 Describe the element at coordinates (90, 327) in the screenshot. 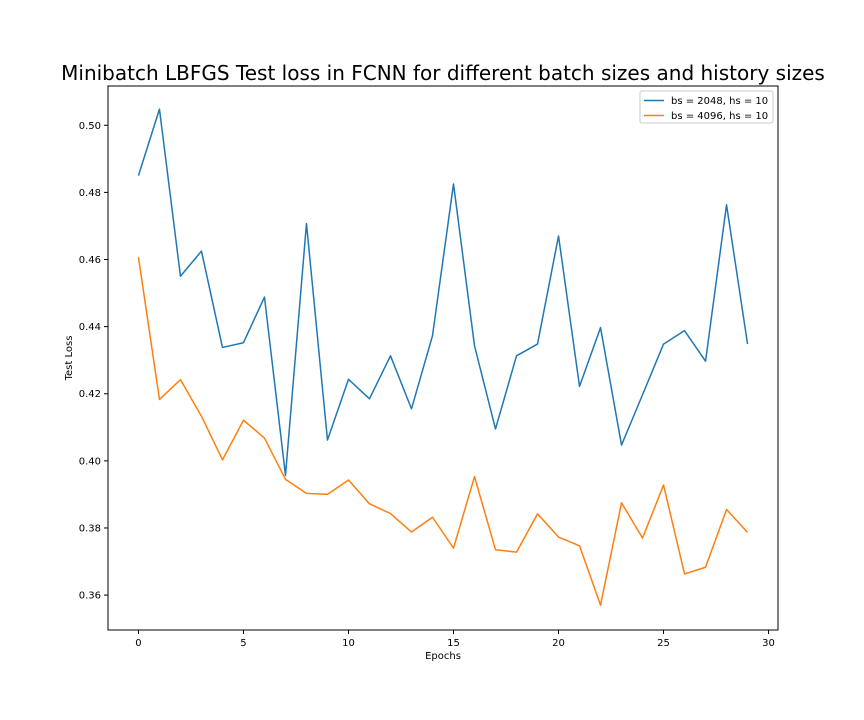

I see `y-tick-label: 0.44` at that location.